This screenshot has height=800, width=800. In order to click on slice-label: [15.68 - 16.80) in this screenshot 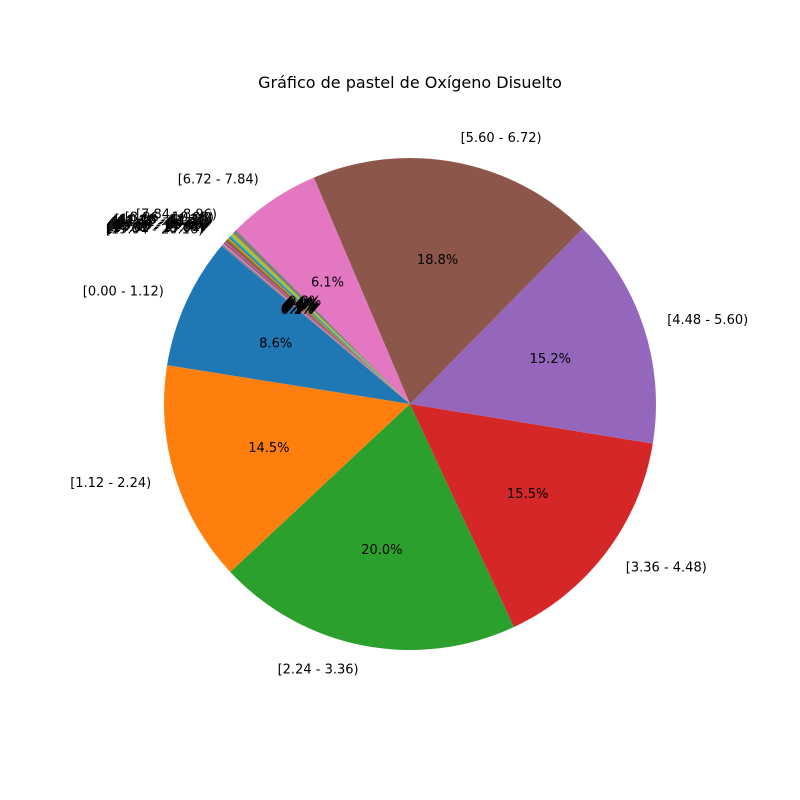, I will do `click(158, 226)`.